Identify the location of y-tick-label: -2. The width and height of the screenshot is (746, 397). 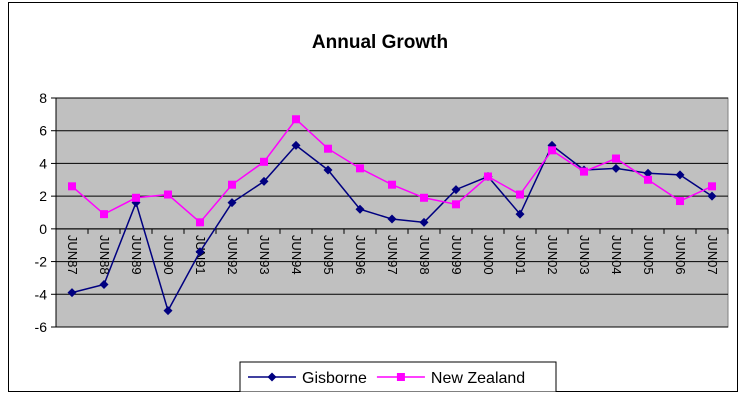
(41, 262).